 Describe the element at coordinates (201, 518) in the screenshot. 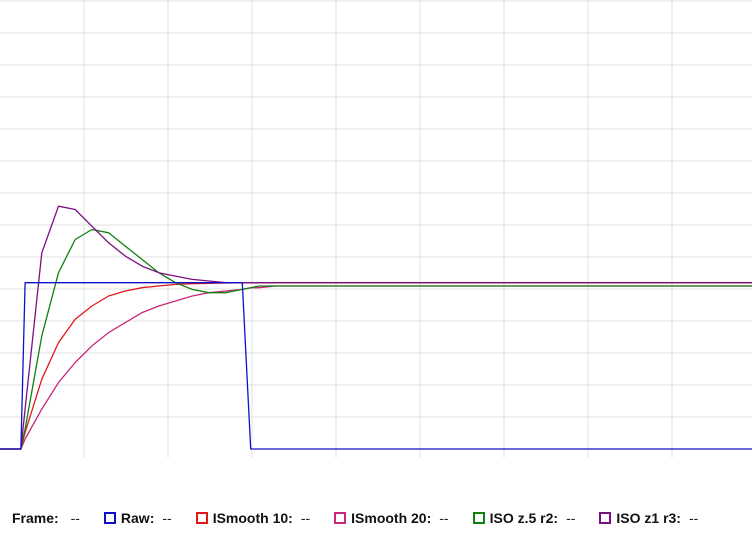

I see `legend-swatch-ismooth10` at that location.